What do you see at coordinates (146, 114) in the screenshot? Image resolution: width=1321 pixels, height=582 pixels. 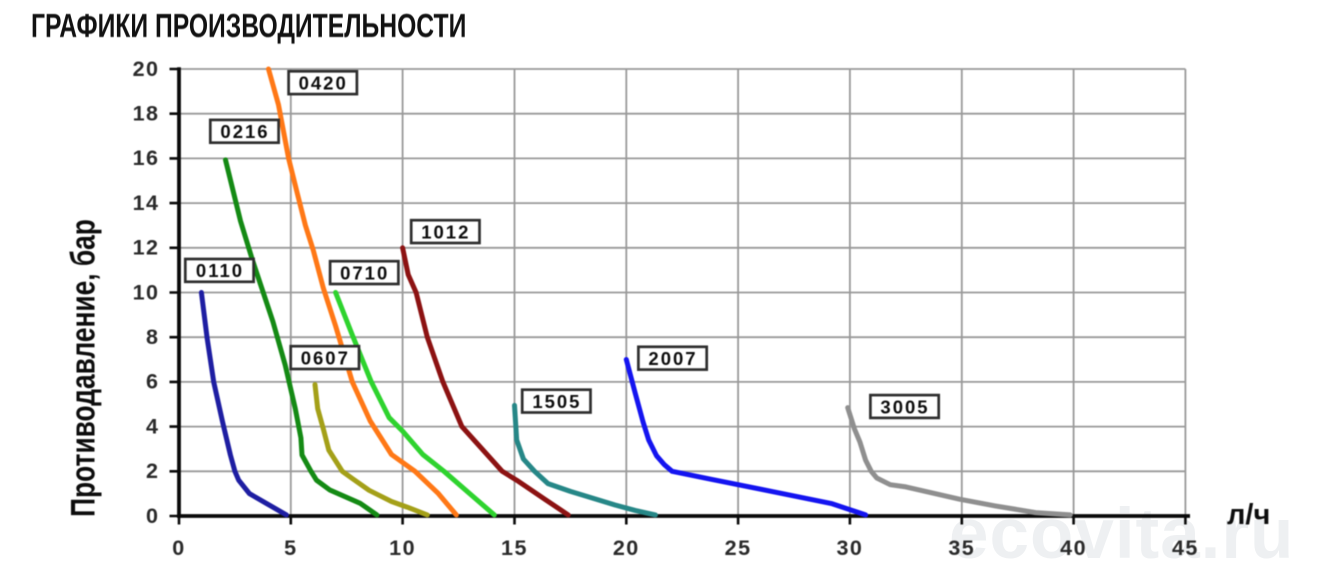 I see `svg-text: 18` at bounding box center [146, 114].